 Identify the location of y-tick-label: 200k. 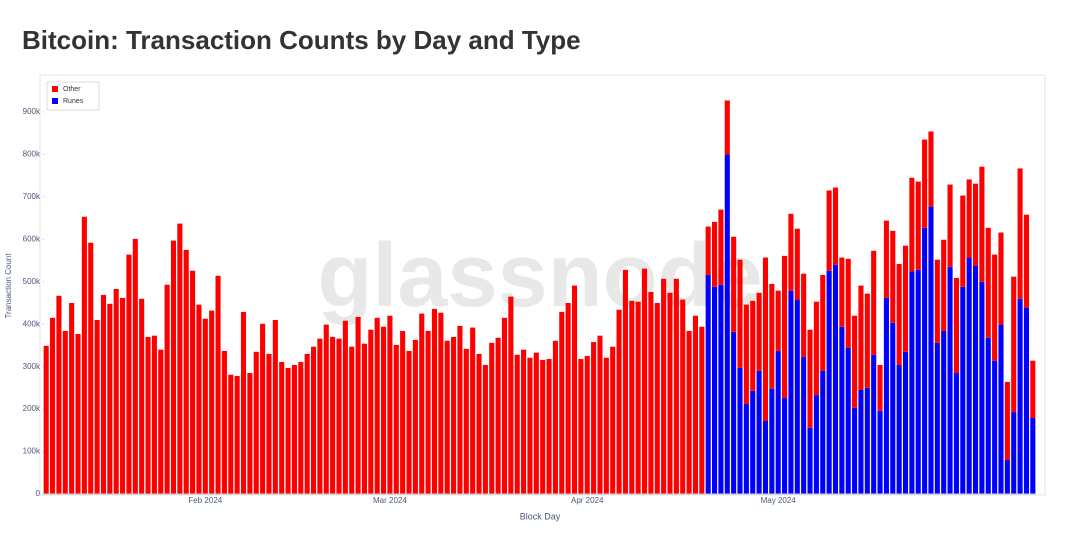
(32, 408).